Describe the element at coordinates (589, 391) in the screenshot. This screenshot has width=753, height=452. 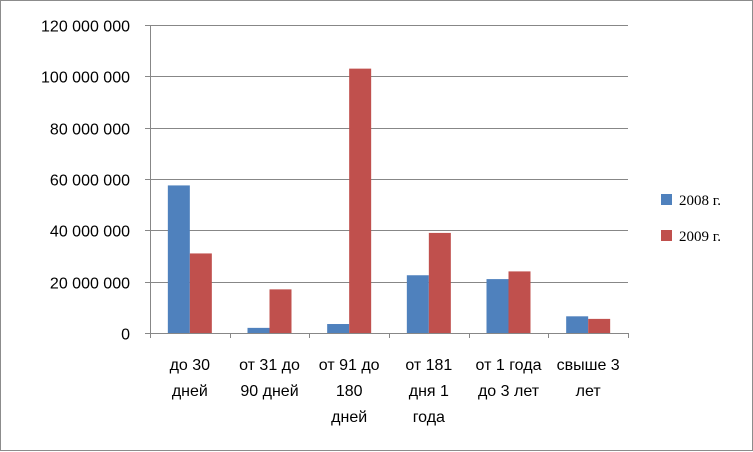
I see `x-tick-label: лет` at that location.